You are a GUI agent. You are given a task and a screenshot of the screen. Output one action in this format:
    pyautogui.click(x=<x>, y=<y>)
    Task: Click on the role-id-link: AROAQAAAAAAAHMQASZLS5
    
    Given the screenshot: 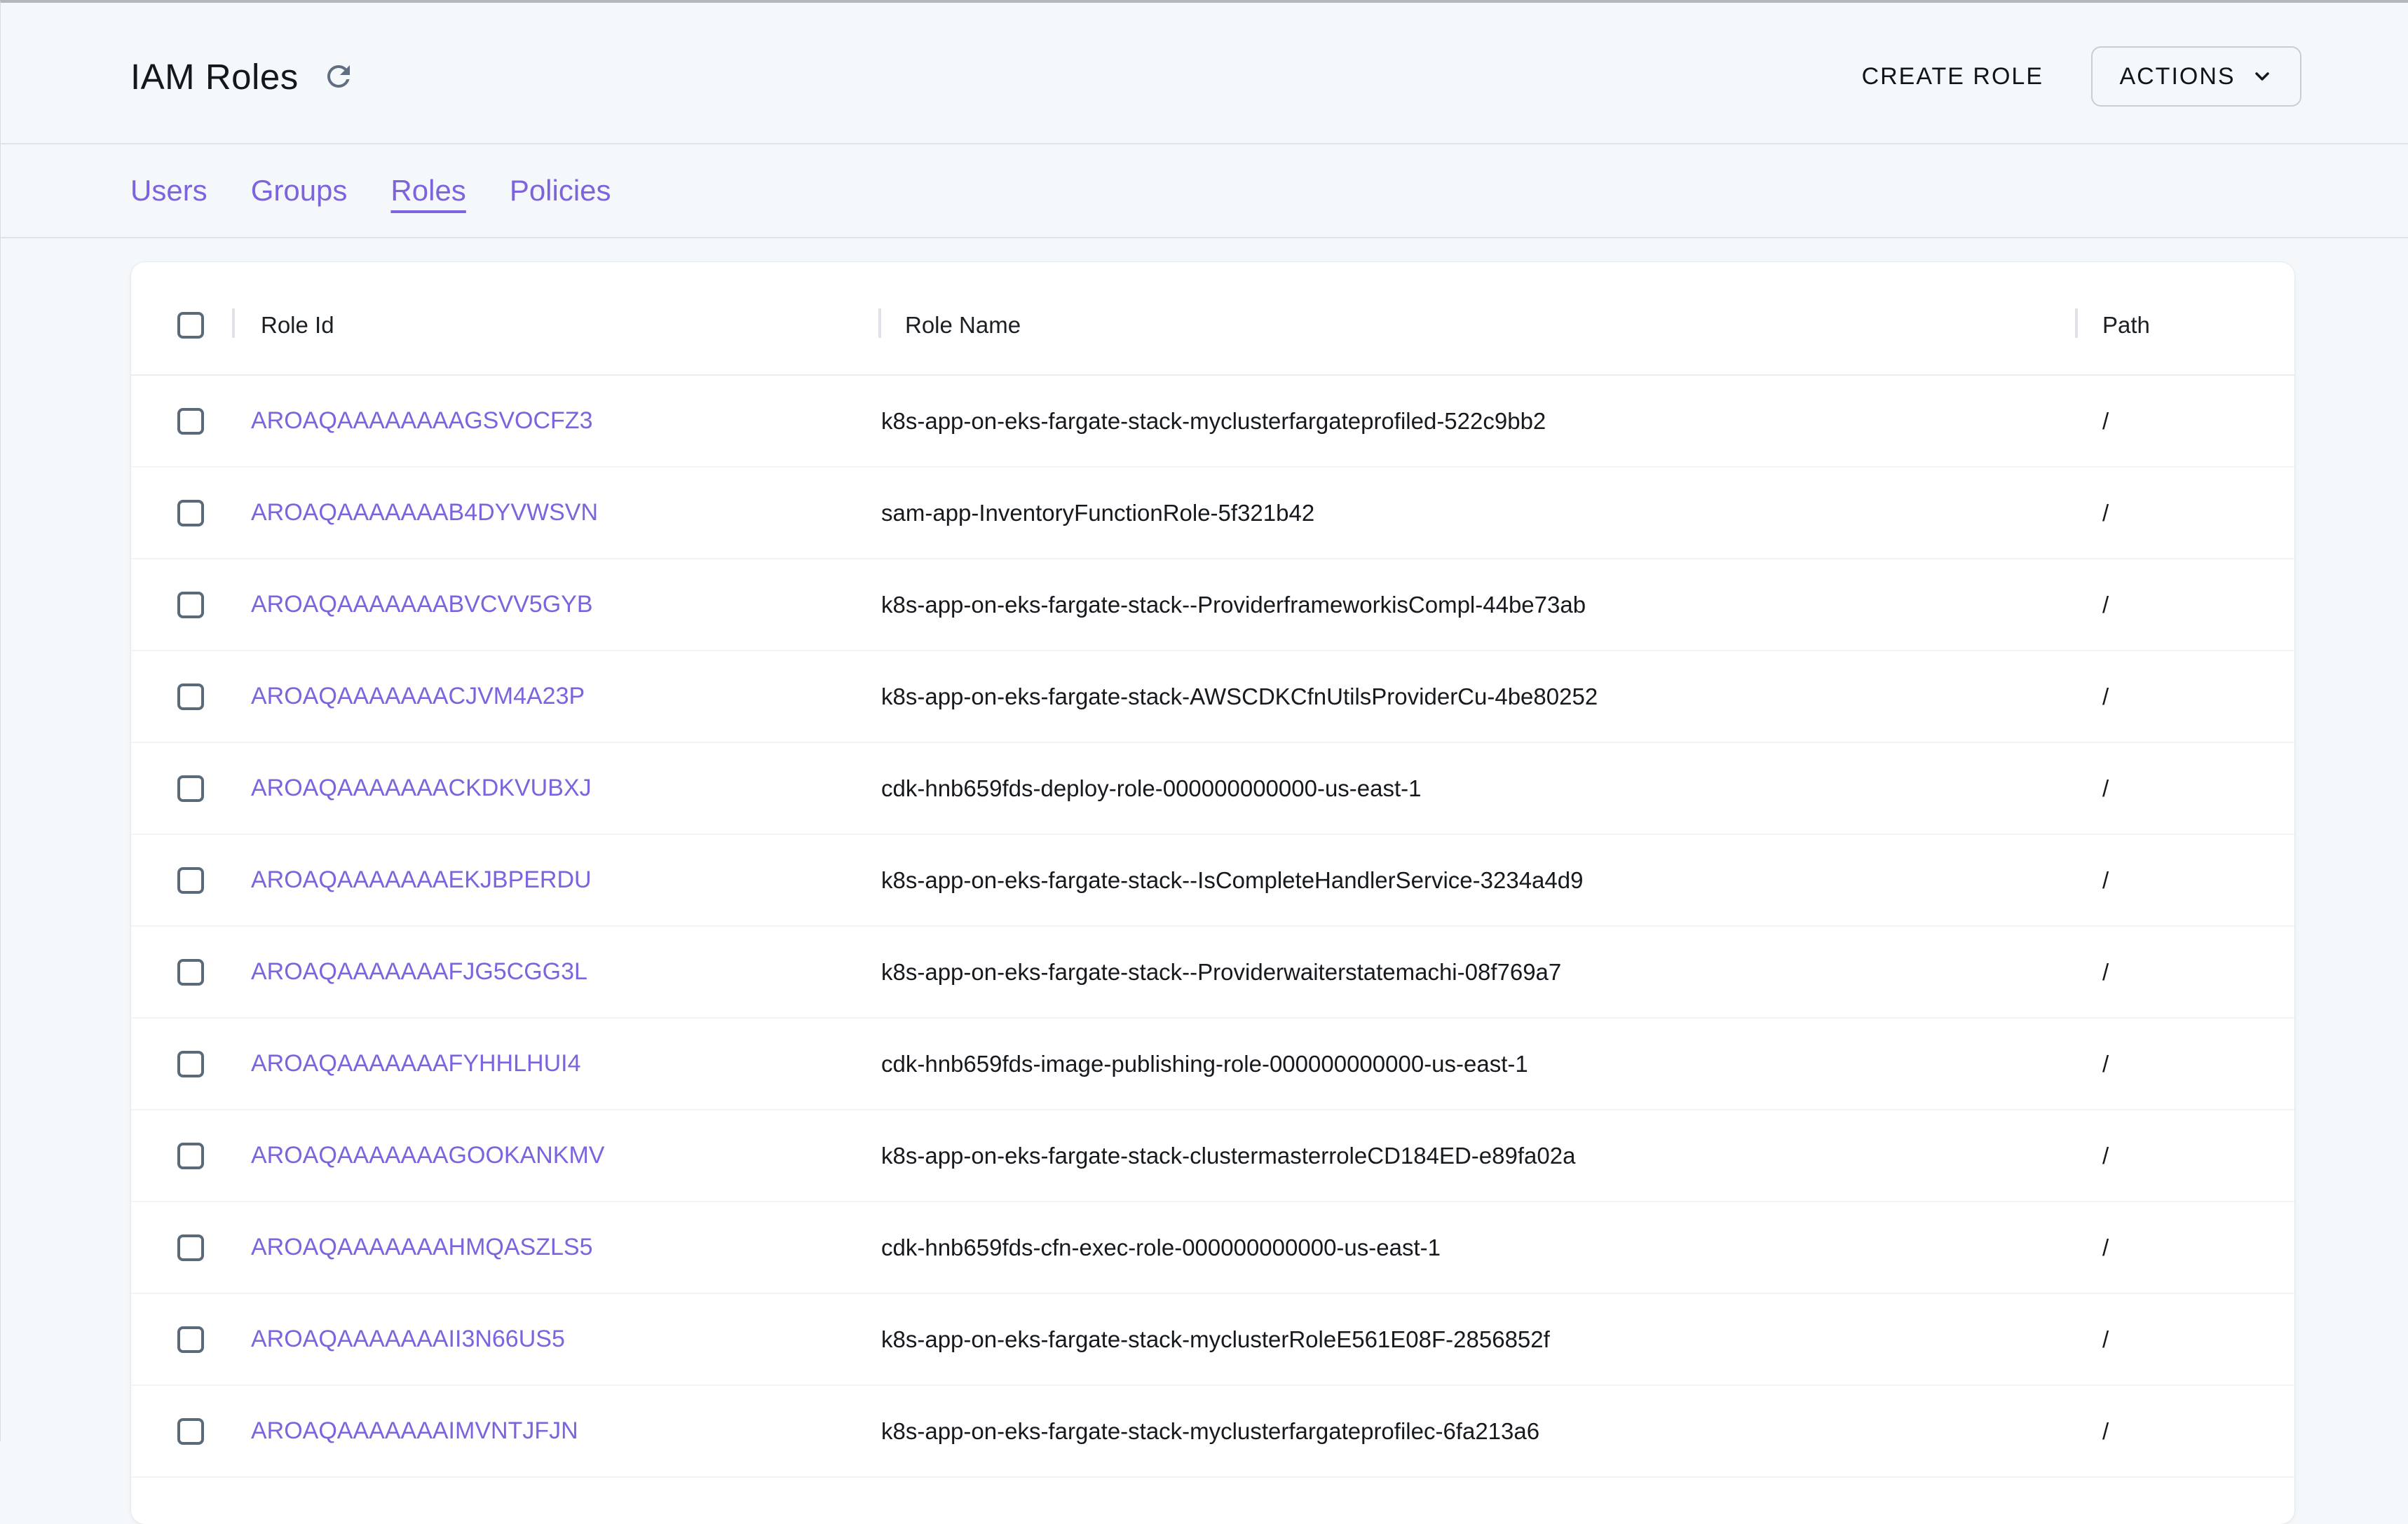 What is the action you would take?
    pyautogui.click(x=422, y=1247)
    